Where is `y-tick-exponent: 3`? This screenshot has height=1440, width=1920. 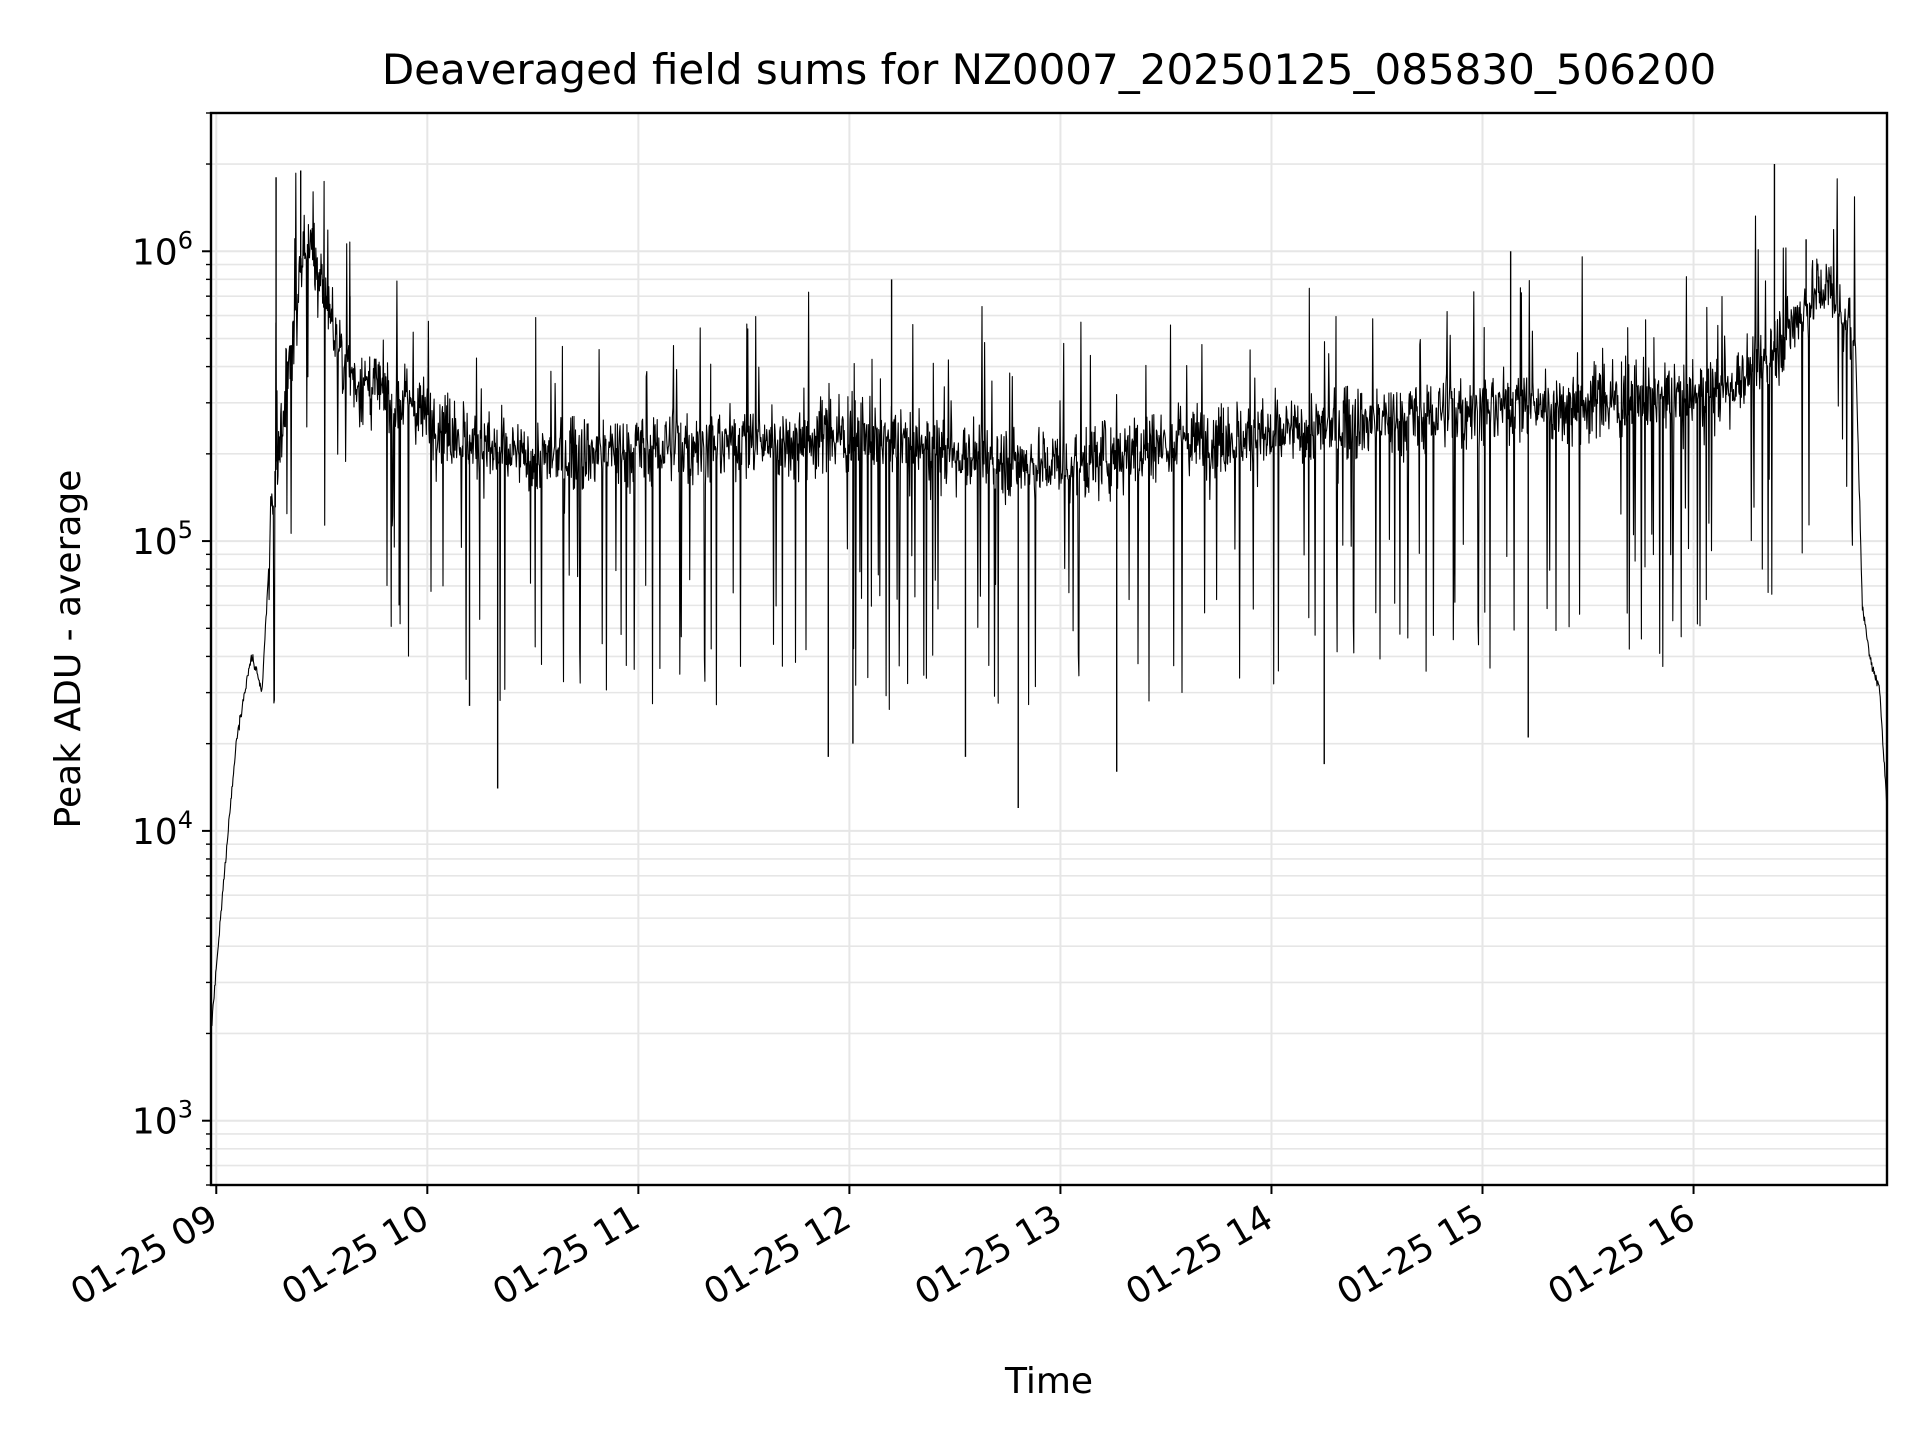
y-tick-exponent: 3 is located at coordinates (185, 1110).